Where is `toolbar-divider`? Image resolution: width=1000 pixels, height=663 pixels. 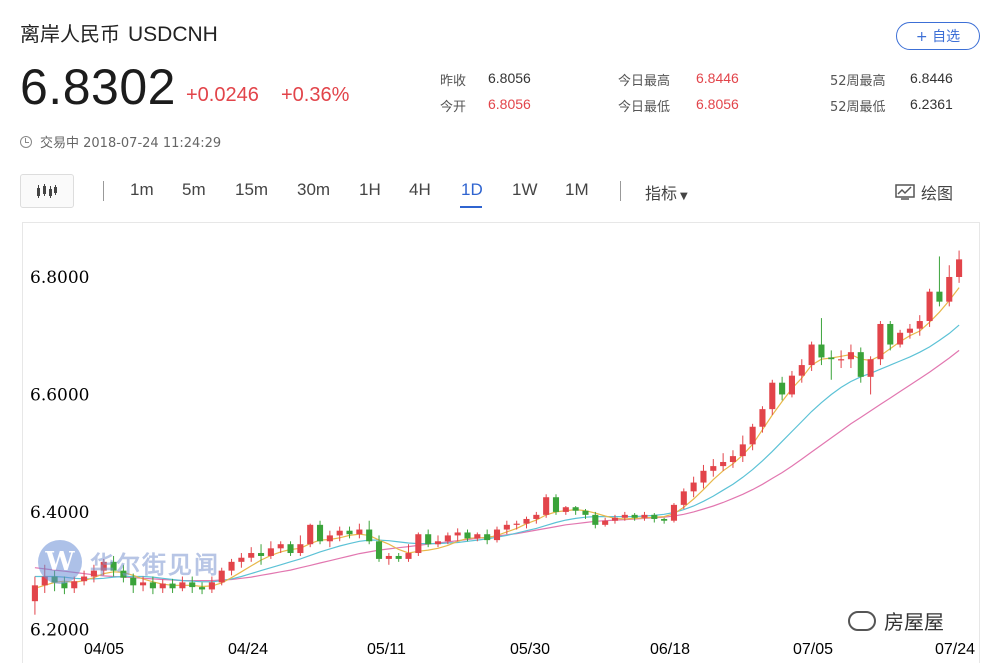 toolbar-divider is located at coordinates (103, 191).